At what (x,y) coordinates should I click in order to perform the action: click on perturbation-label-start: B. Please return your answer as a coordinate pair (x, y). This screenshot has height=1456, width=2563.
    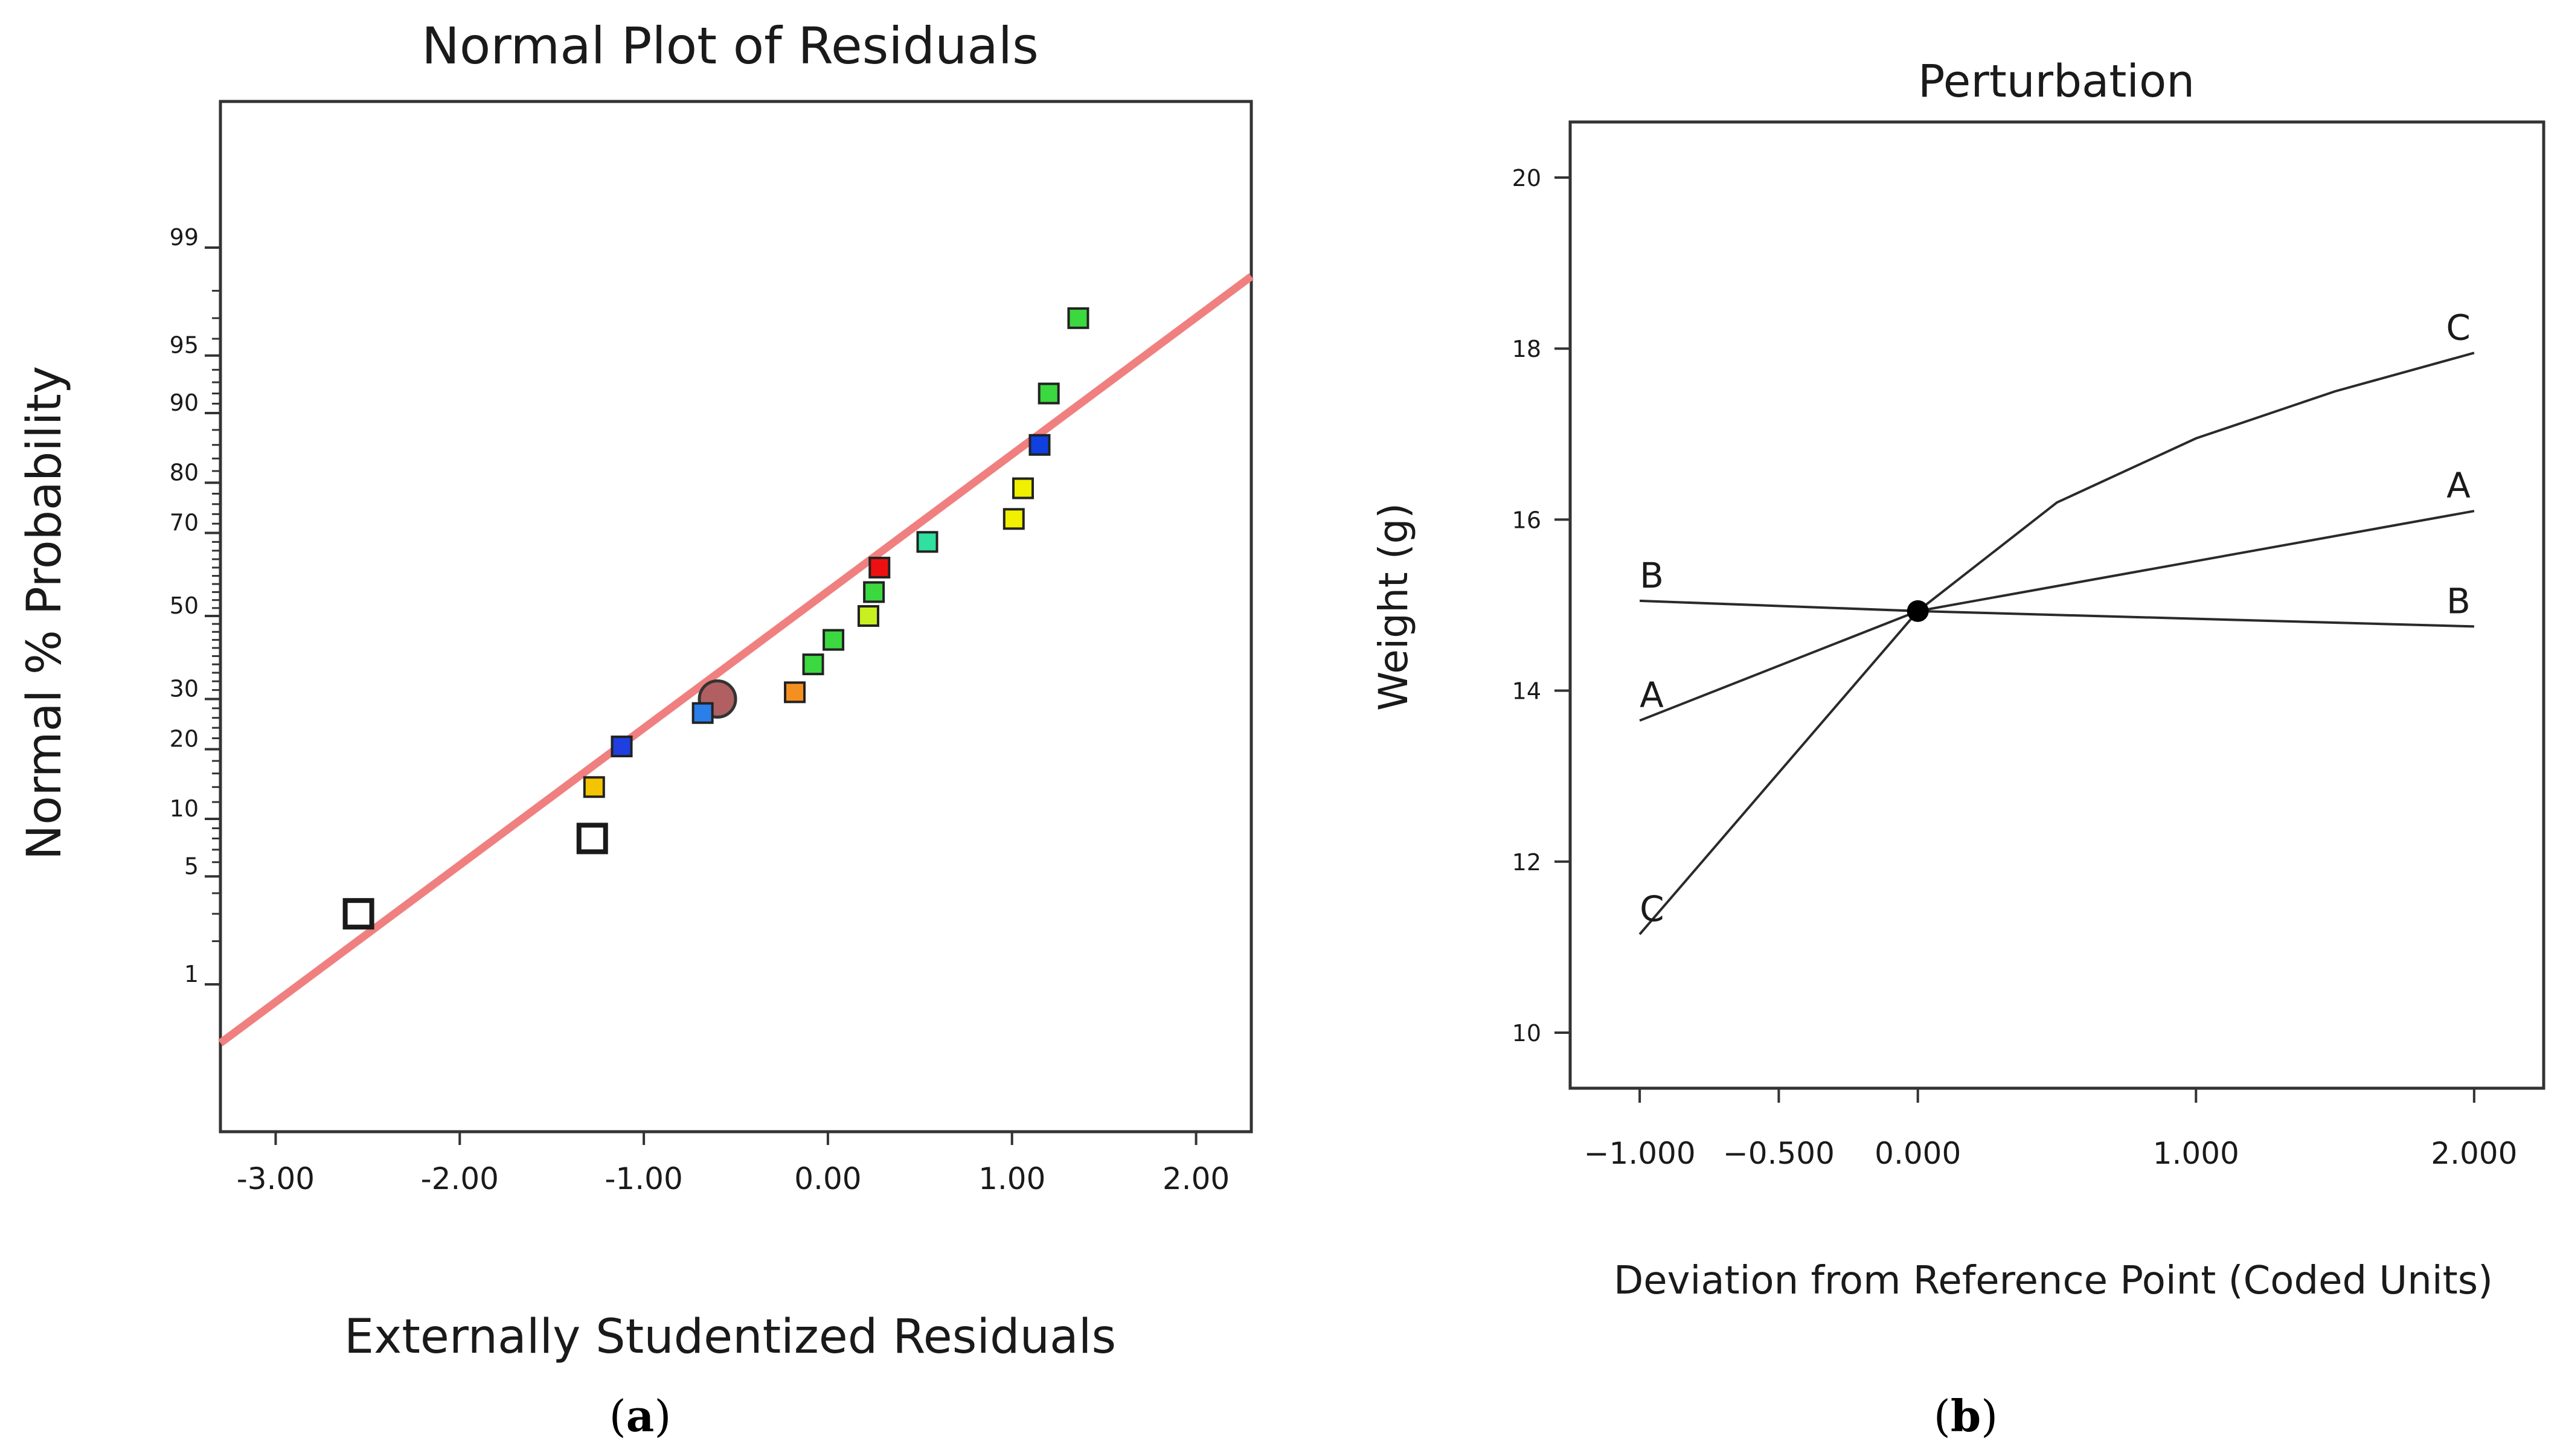
    Looking at the image, I should click on (1652, 575).